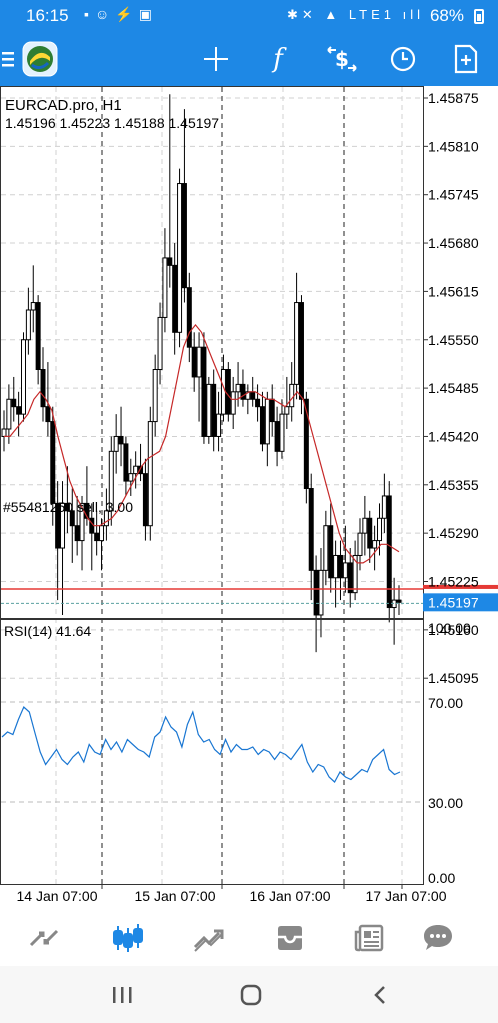 This screenshot has height=1023, width=498. Describe the element at coordinates (201, 744) in the screenshot. I see `rsi-indicator` at that location.